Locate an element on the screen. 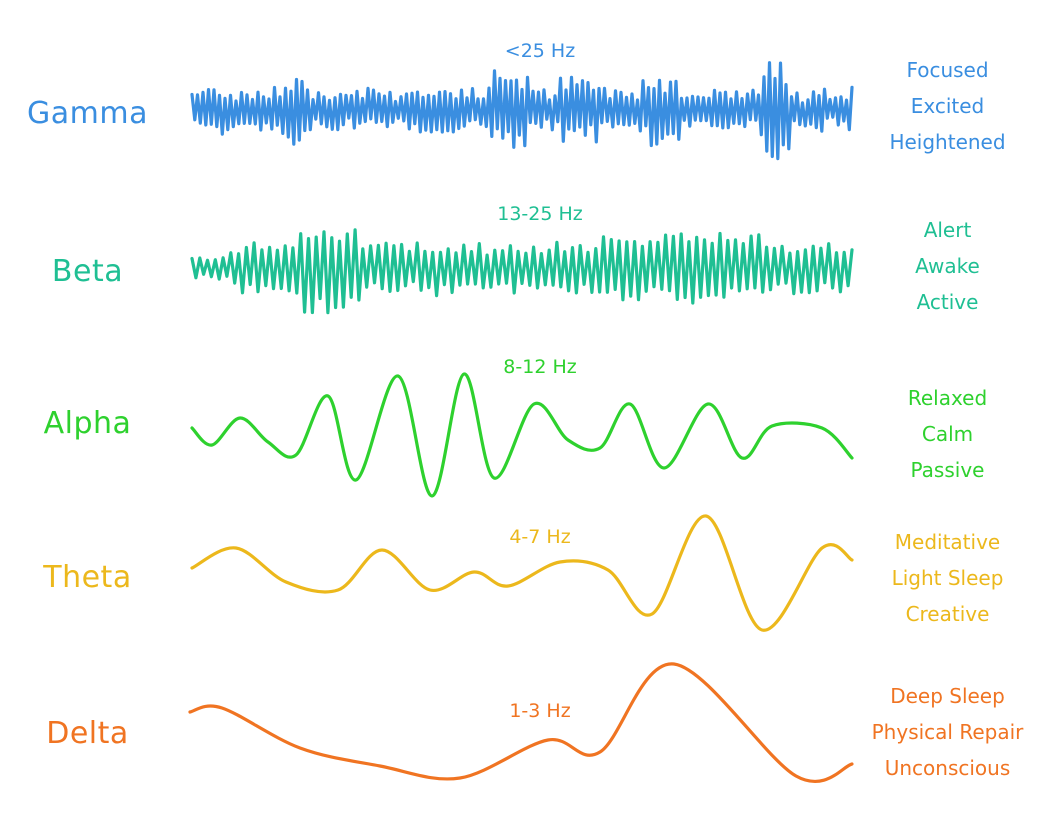  theta-waveform is located at coordinates (522, 573).